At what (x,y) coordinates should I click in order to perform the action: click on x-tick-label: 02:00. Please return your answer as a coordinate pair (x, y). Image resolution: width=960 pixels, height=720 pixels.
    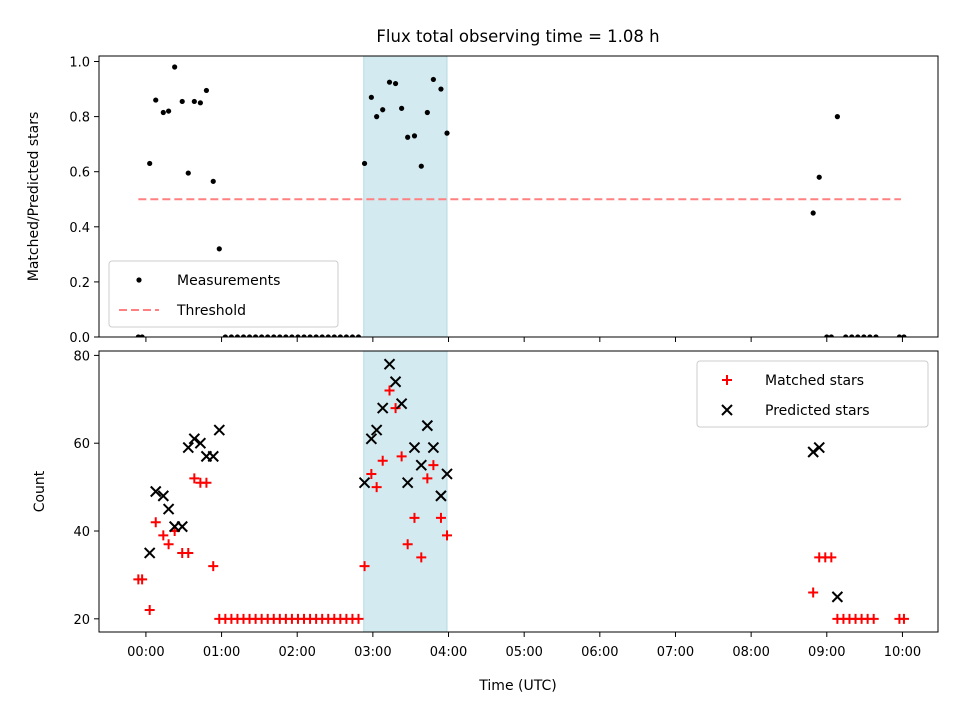
    Looking at the image, I should click on (296, 652).